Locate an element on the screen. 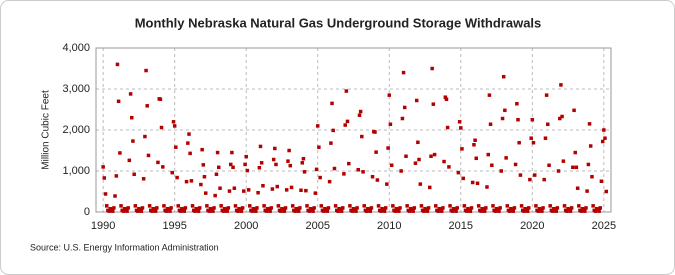  y-tick-label: 0 is located at coordinates (87, 212).